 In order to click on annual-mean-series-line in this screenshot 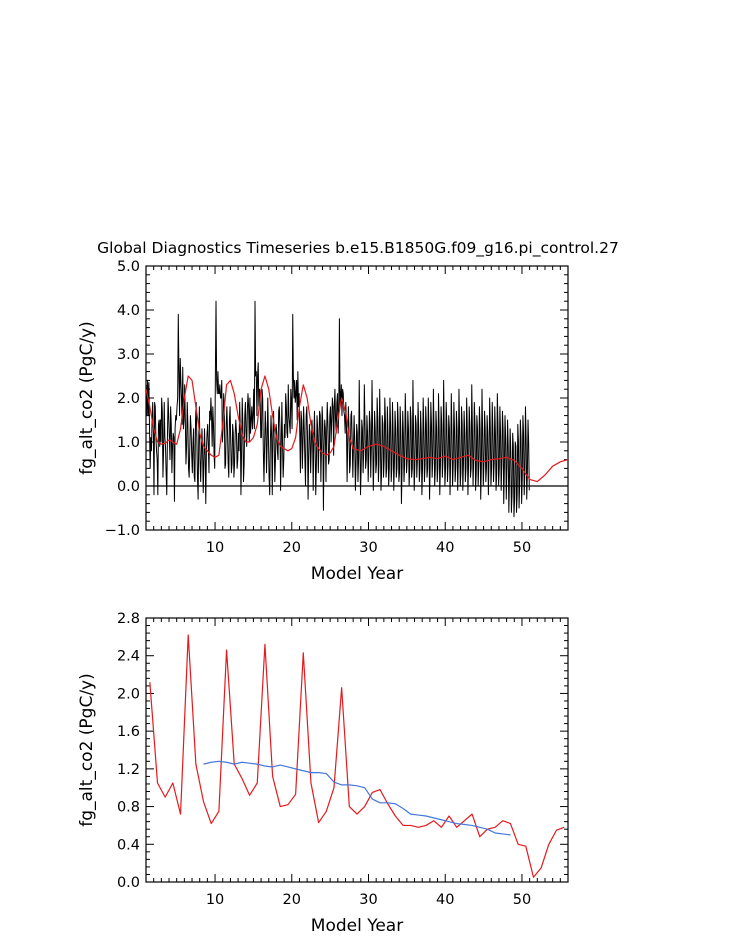, I will do `click(357, 756)`.